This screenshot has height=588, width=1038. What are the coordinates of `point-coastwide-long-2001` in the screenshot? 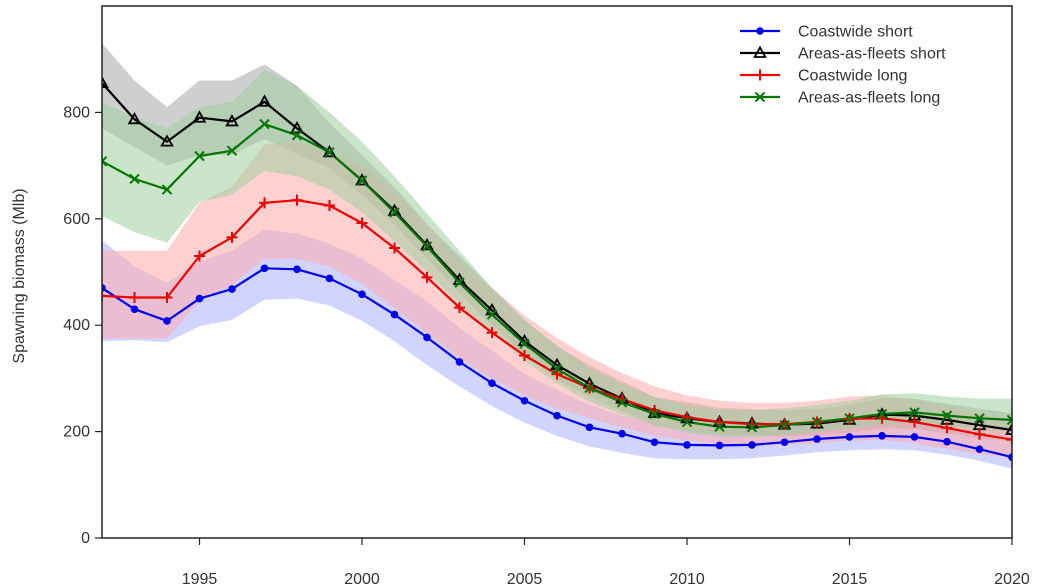 It's located at (394, 248).